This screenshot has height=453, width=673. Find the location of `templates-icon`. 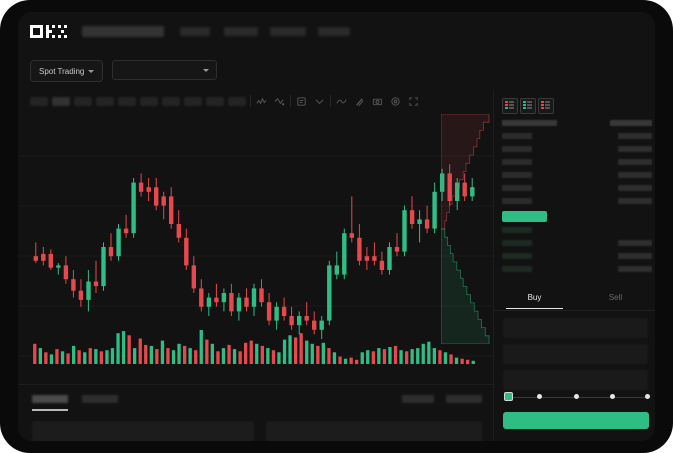

templates-icon is located at coordinates (301, 101).